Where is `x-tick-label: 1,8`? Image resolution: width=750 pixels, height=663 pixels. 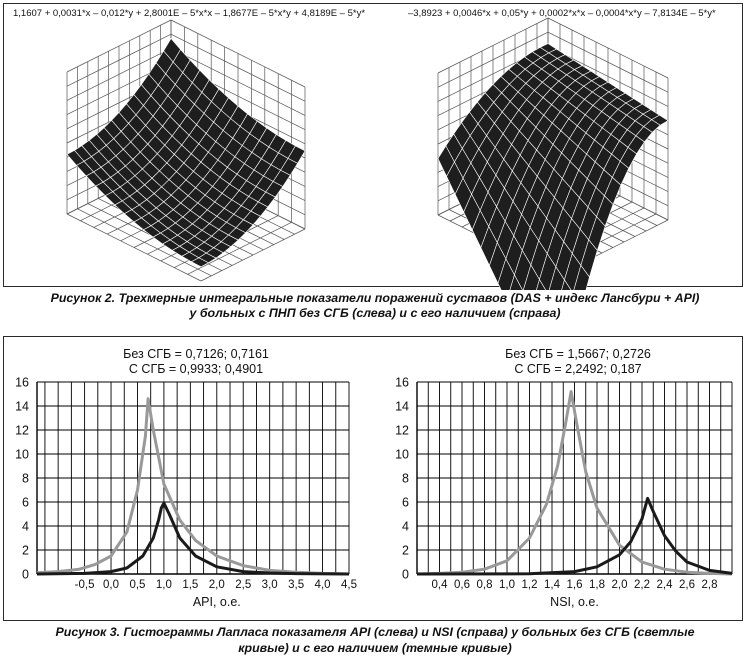 x-tick-label: 1,8 is located at coordinates (597, 585).